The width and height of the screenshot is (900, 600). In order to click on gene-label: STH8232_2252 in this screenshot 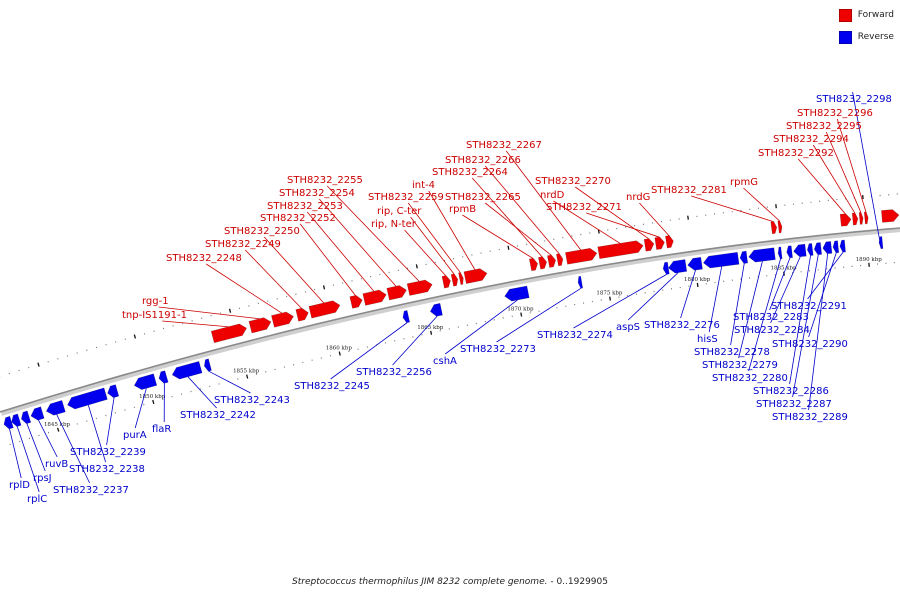, I will do `click(298, 218)`.